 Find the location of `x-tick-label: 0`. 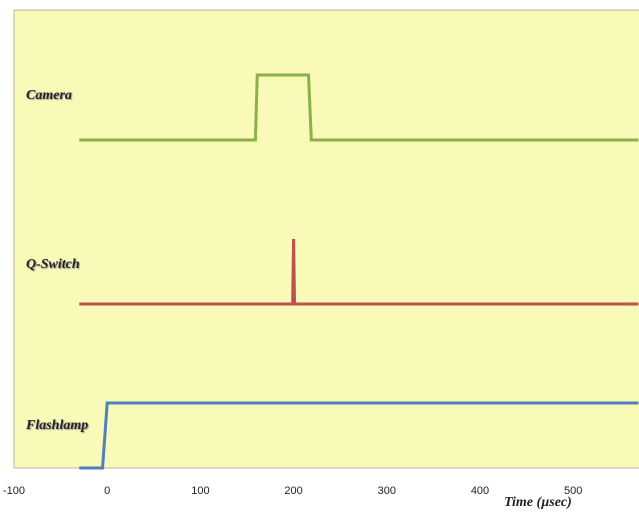

x-tick-label: 0 is located at coordinates (107, 491).